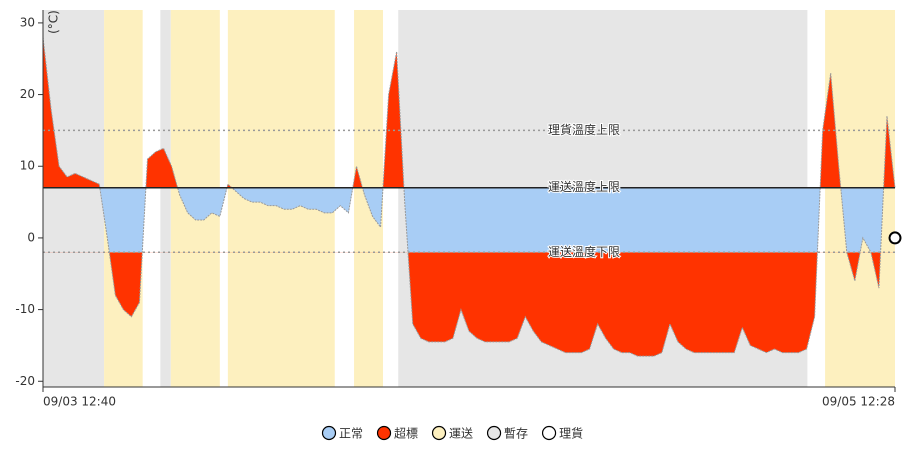 The image size is (906, 454). I want to click on legend-item: 超標, so click(397, 433).